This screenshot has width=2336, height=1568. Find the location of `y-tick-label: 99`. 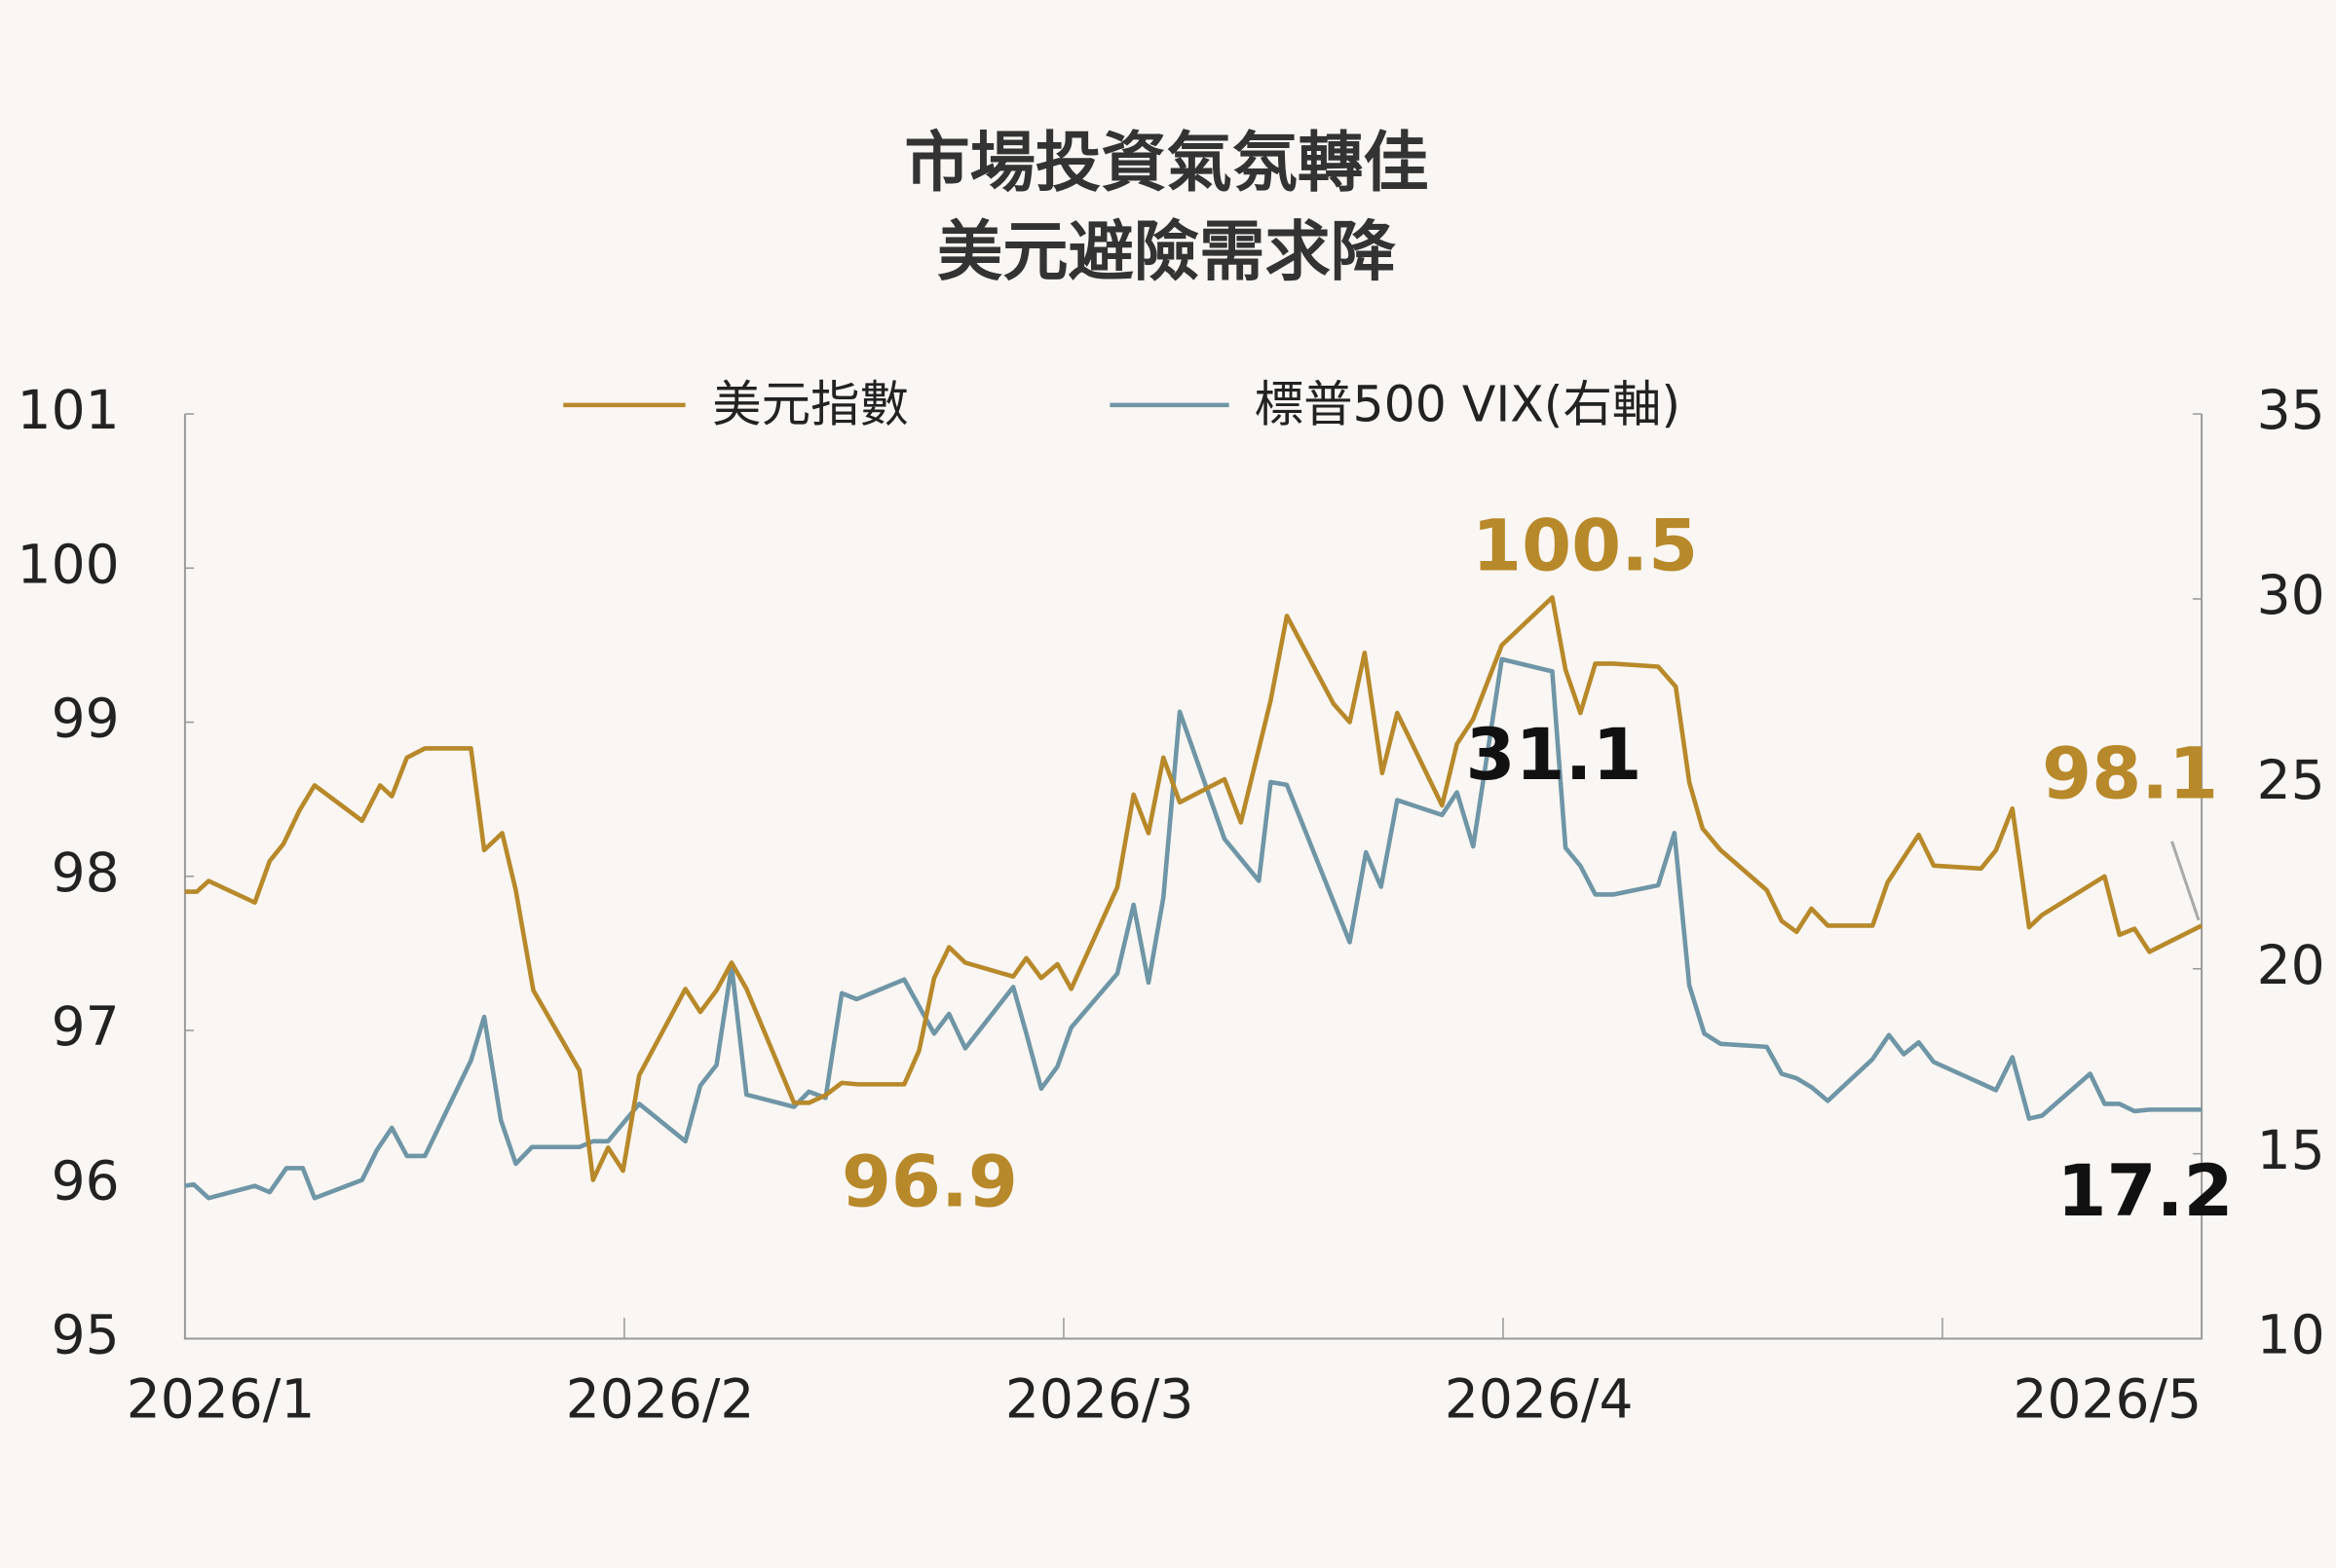

y-tick-label: 99 is located at coordinates (86, 719).